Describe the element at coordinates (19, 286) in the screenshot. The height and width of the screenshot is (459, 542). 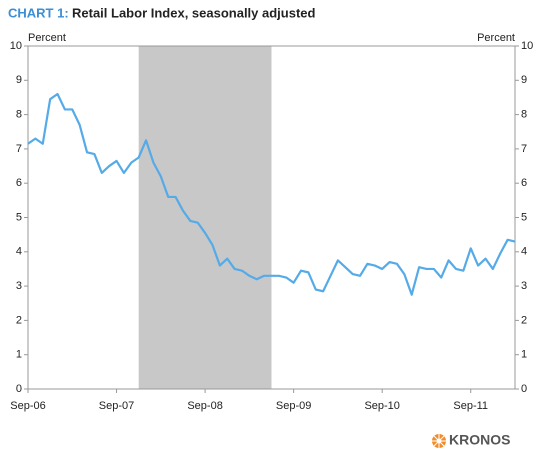
I see `y-tick-label: 3` at that location.